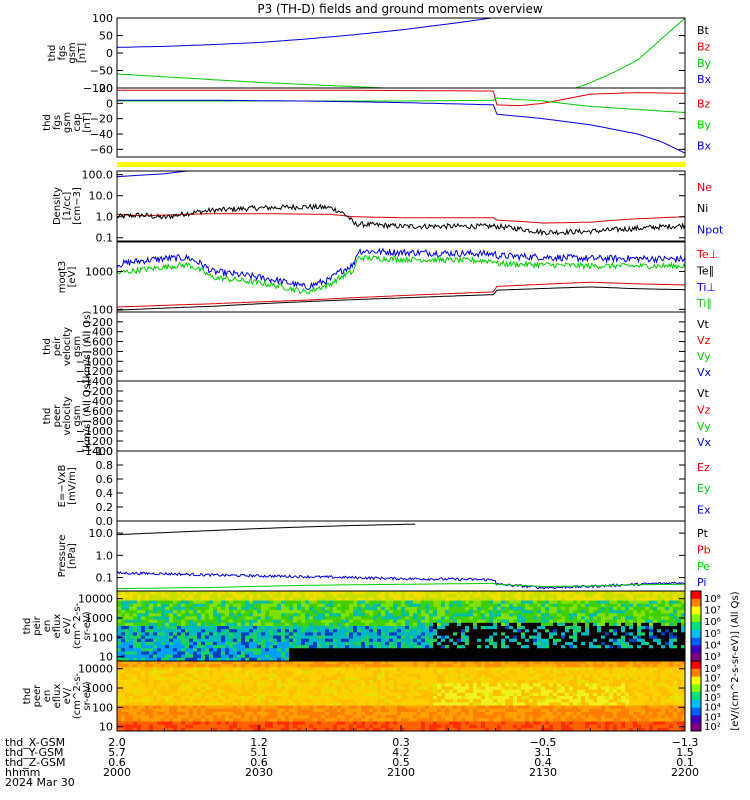 The width and height of the screenshot is (750, 800). Describe the element at coordinates (101, 71) in the screenshot. I see `y-tick-label: −50` at that location.